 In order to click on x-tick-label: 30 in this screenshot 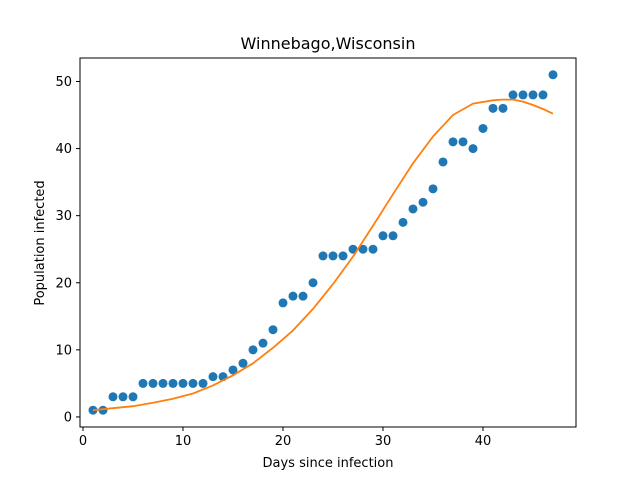, I will do `click(383, 441)`.